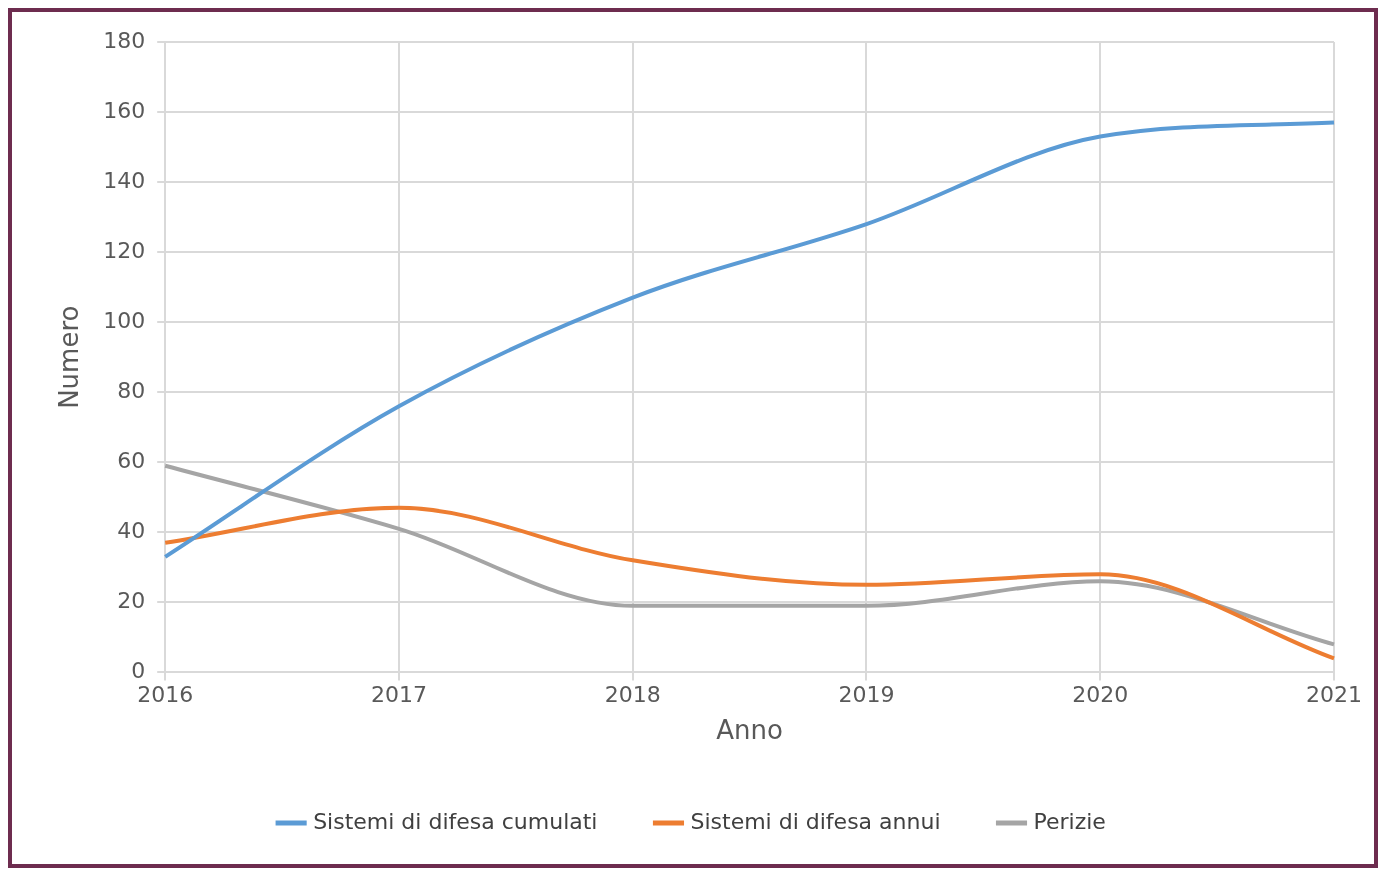  Describe the element at coordinates (165, 695) in the screenshot. I see `x-tick-label: 2016` at that location.